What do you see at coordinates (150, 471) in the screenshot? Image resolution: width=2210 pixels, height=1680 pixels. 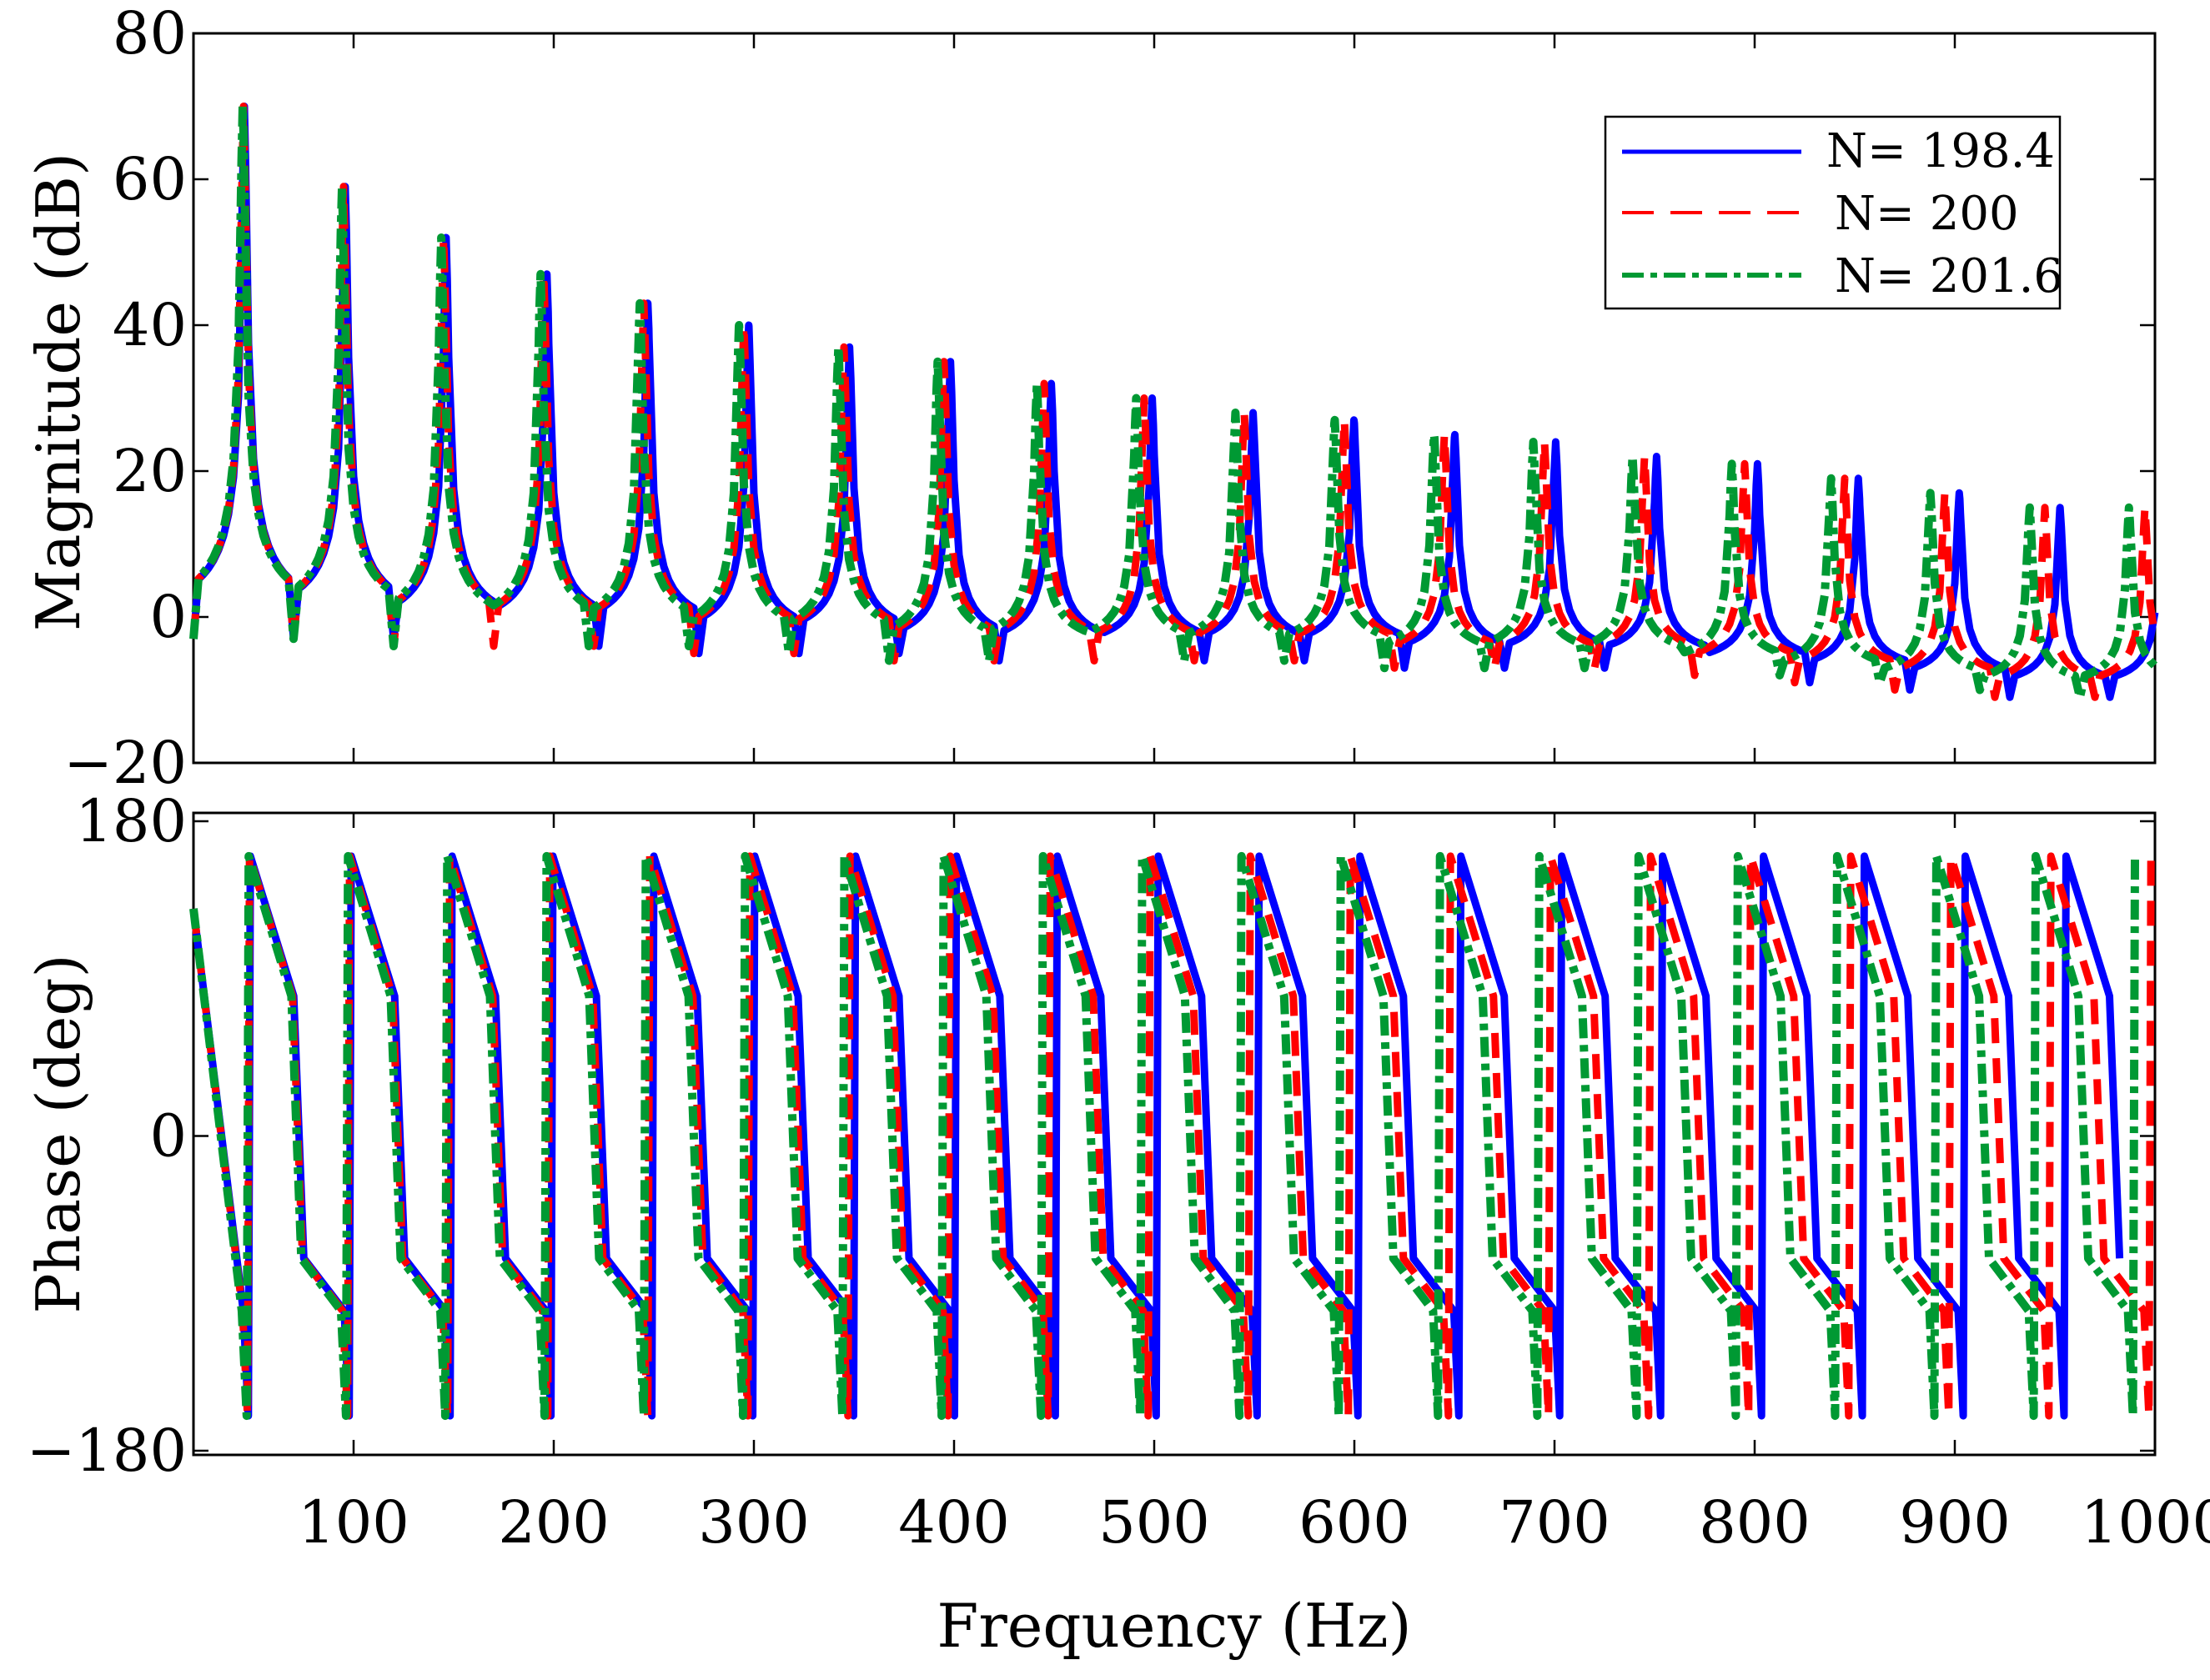 I see `mag-ytick-label: 20` at bounding box center [150, 471].